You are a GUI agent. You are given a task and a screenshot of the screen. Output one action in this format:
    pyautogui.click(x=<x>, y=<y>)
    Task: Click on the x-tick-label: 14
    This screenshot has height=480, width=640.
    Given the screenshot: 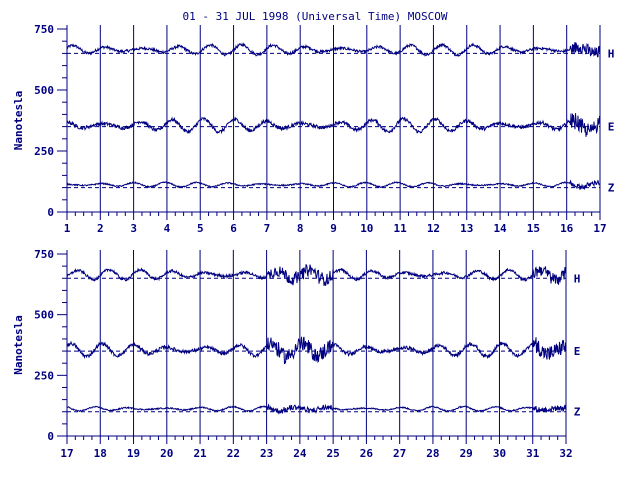 What is the action you would take?
    pyautogui.click(x=500, y=228)
    